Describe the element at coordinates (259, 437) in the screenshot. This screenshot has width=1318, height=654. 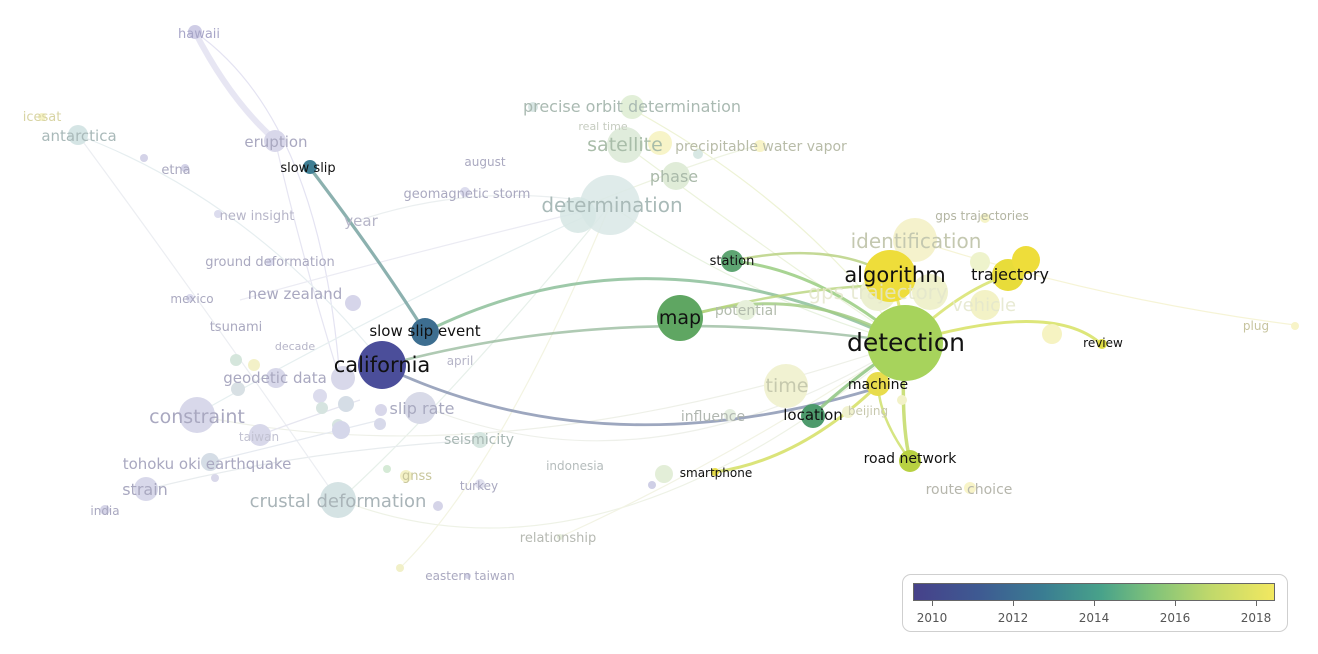
I see `label-taiwan: taiwan` at that location.